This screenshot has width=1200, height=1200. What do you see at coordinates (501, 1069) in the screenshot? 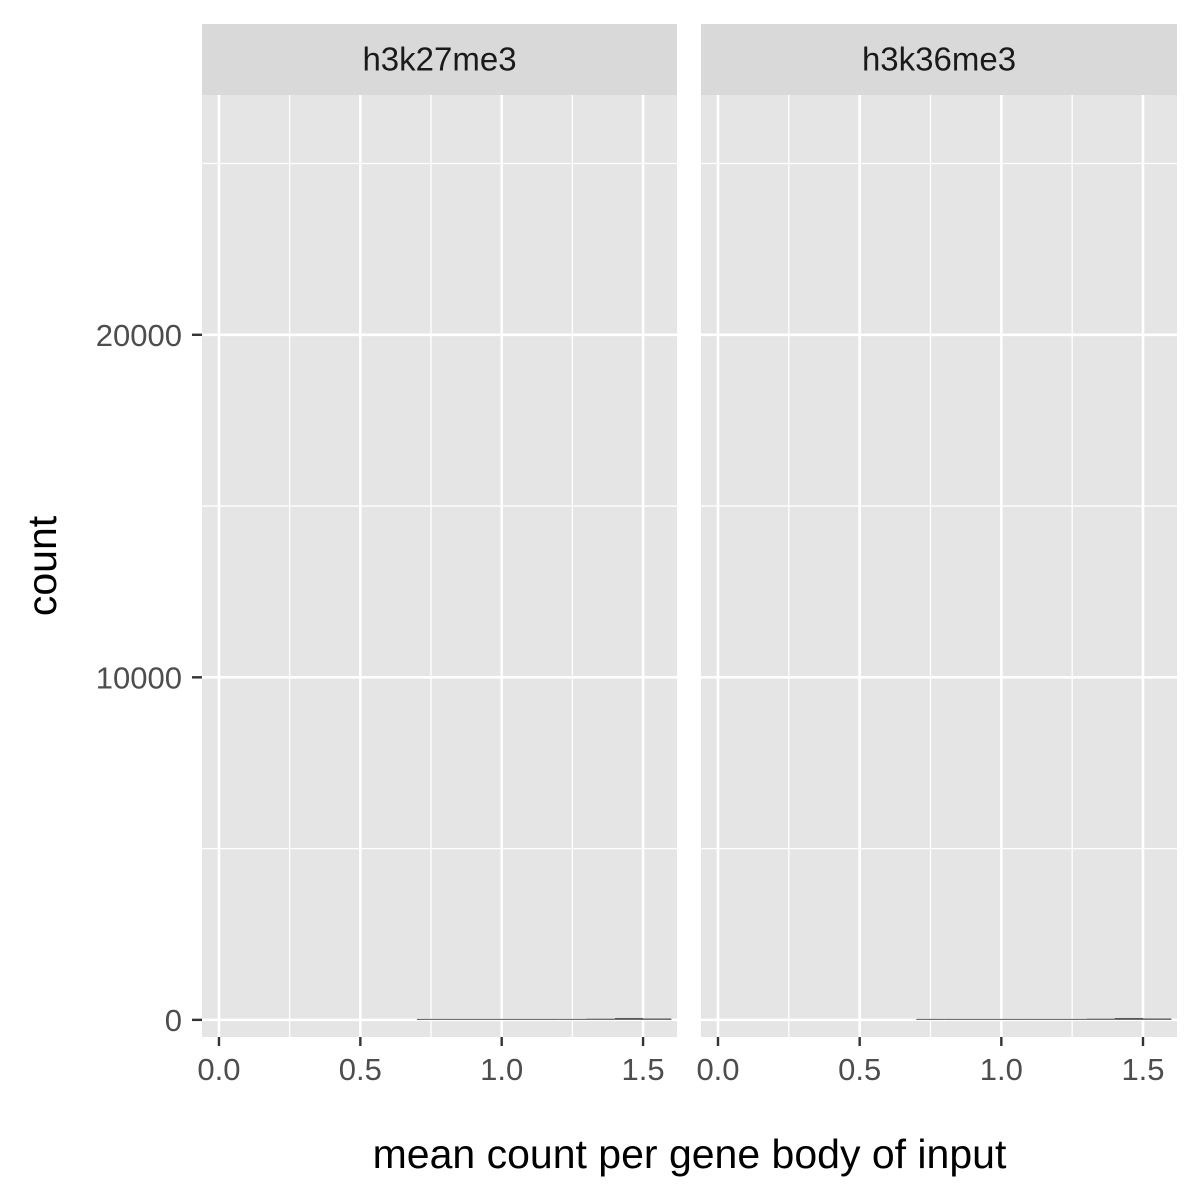
I see `panel-1-x-tick-label: 1.0` at bounding box center [501, 1069].